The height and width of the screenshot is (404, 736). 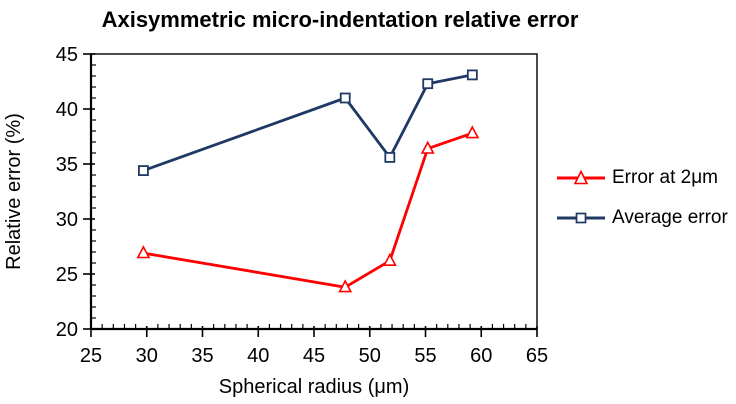 What do you see at coordinates (202, 356) in the screenshot?
I see `x-tick-label: 35` at bounding box center [202, 356].